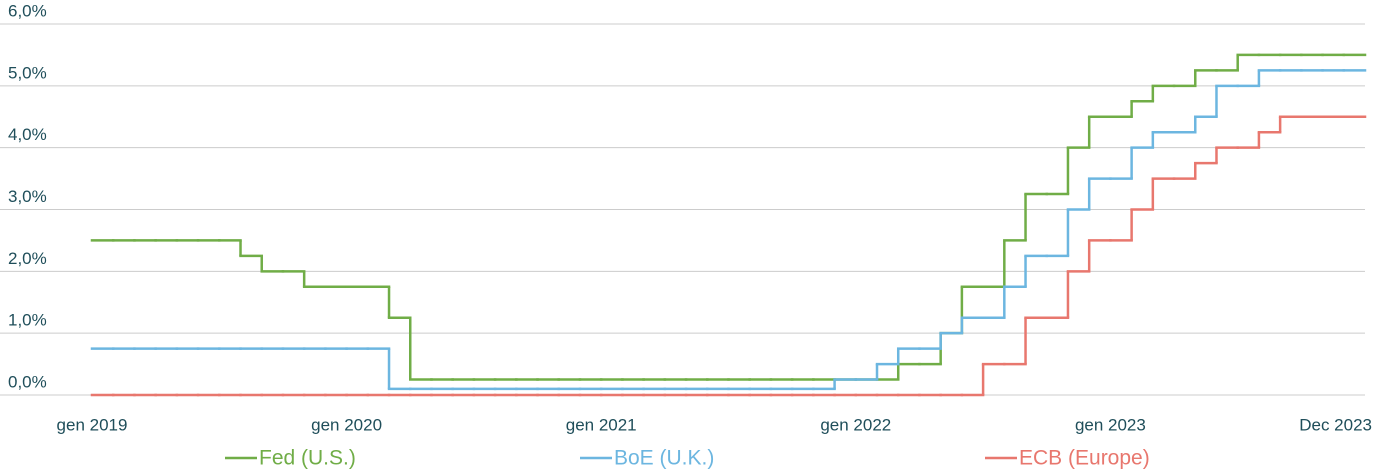 This screenshot has height=471, width=1377. I want to click on y-tick-label: 4,0%, so click(27, 134).